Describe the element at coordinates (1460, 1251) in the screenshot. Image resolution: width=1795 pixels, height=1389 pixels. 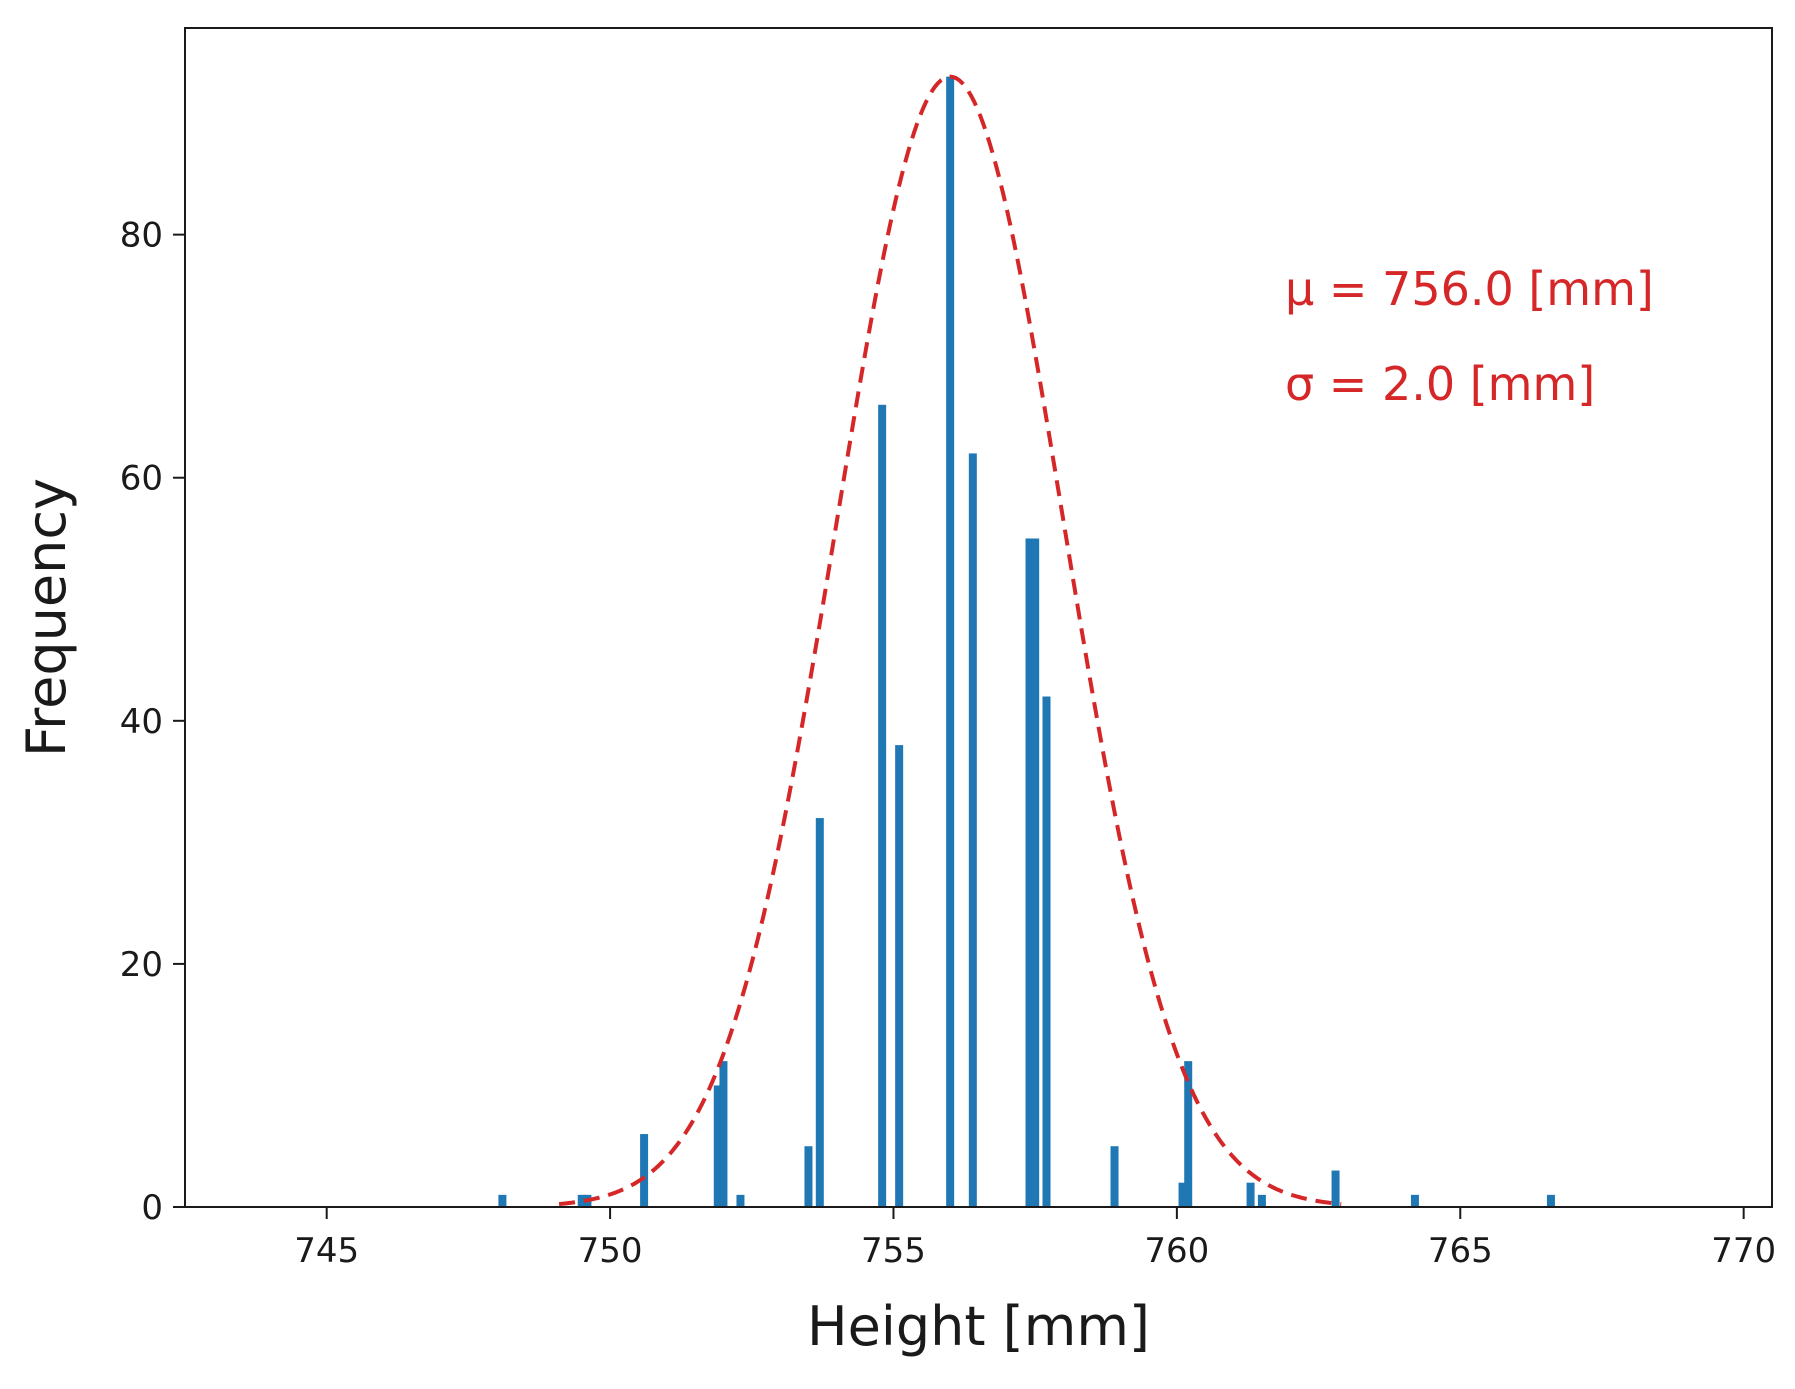
I see `x-tick-label: 765` at that location.